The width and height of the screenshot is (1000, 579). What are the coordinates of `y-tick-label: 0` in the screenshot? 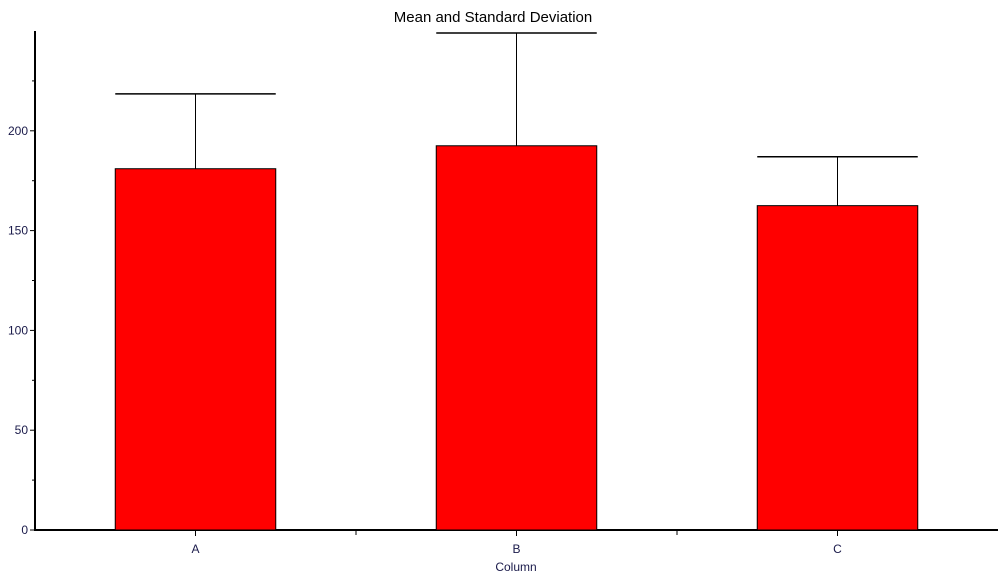 It's located at (24, 530).